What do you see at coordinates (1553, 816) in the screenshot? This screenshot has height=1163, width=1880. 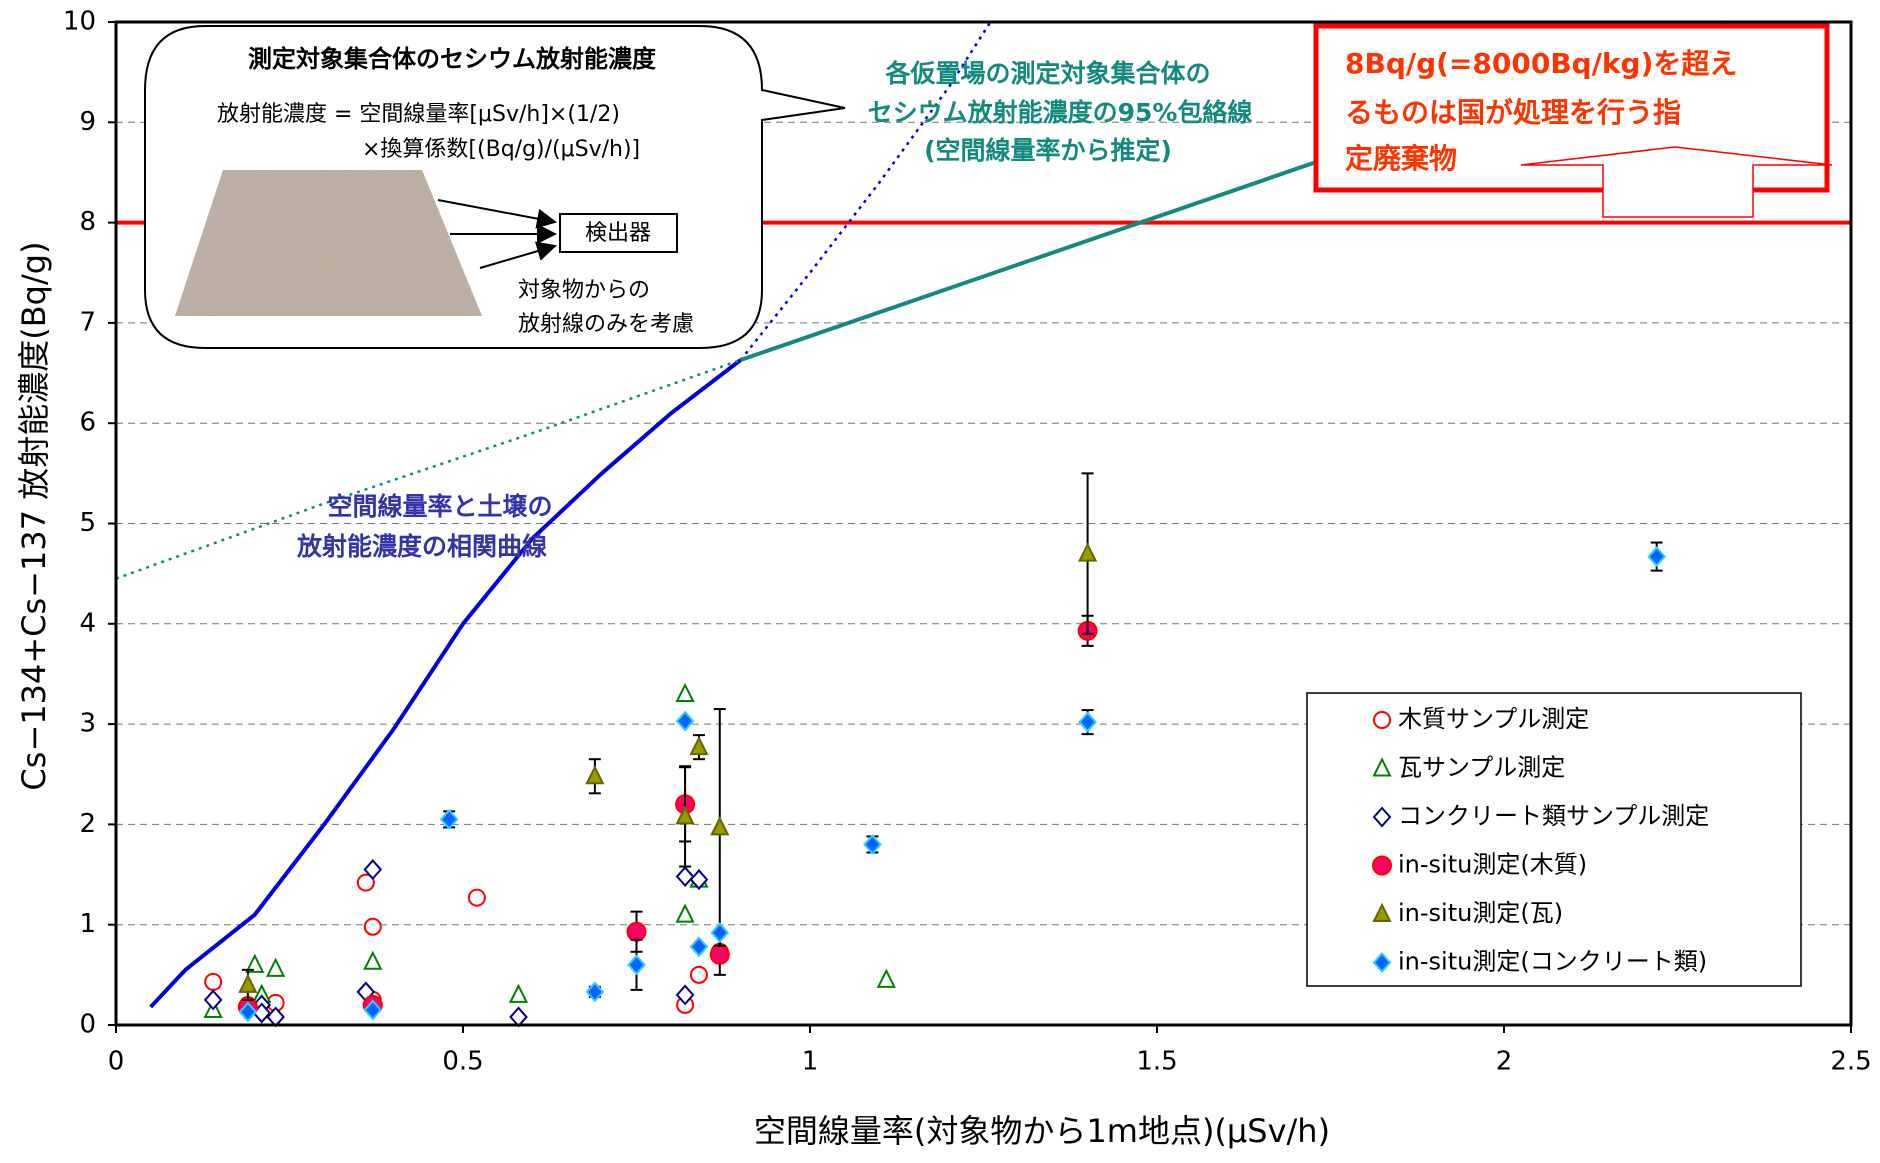 I see `legend-label: コンクリート類サンプル測定` at bounding box center [1553, 816].